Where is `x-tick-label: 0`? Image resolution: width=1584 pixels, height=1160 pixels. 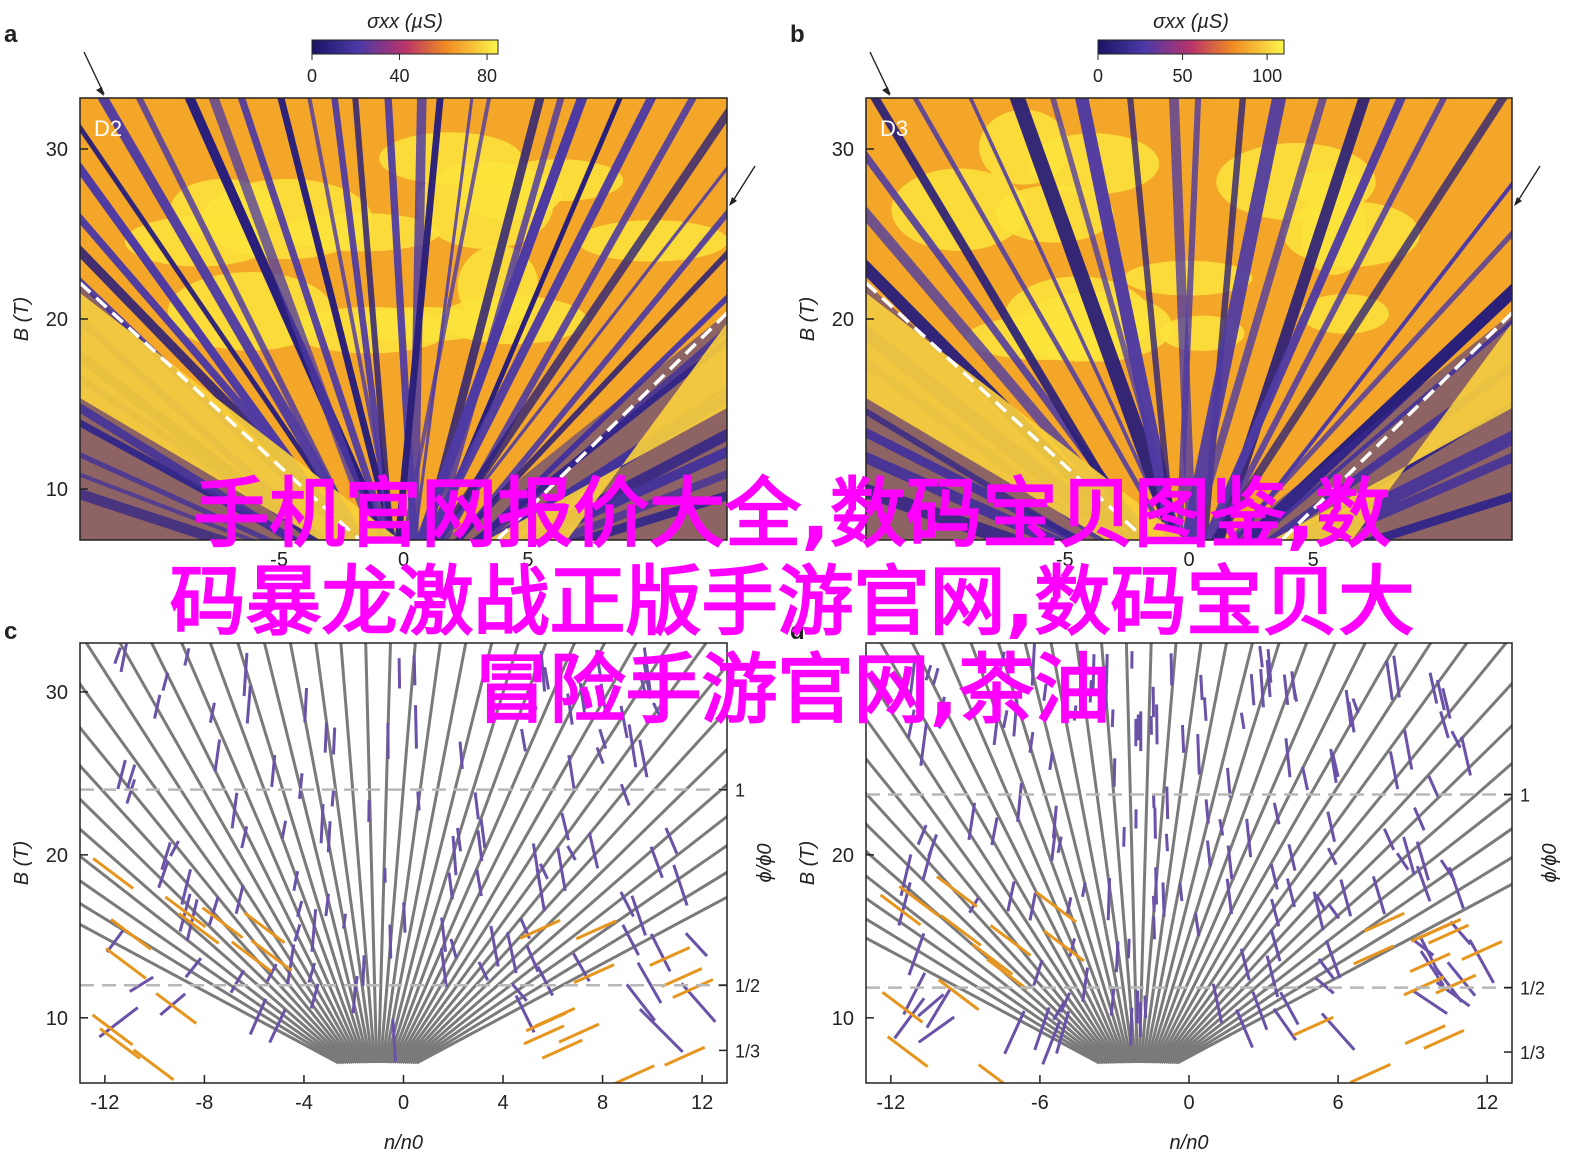
x-tick-label: 0 is located at coordinates (1188, 560).